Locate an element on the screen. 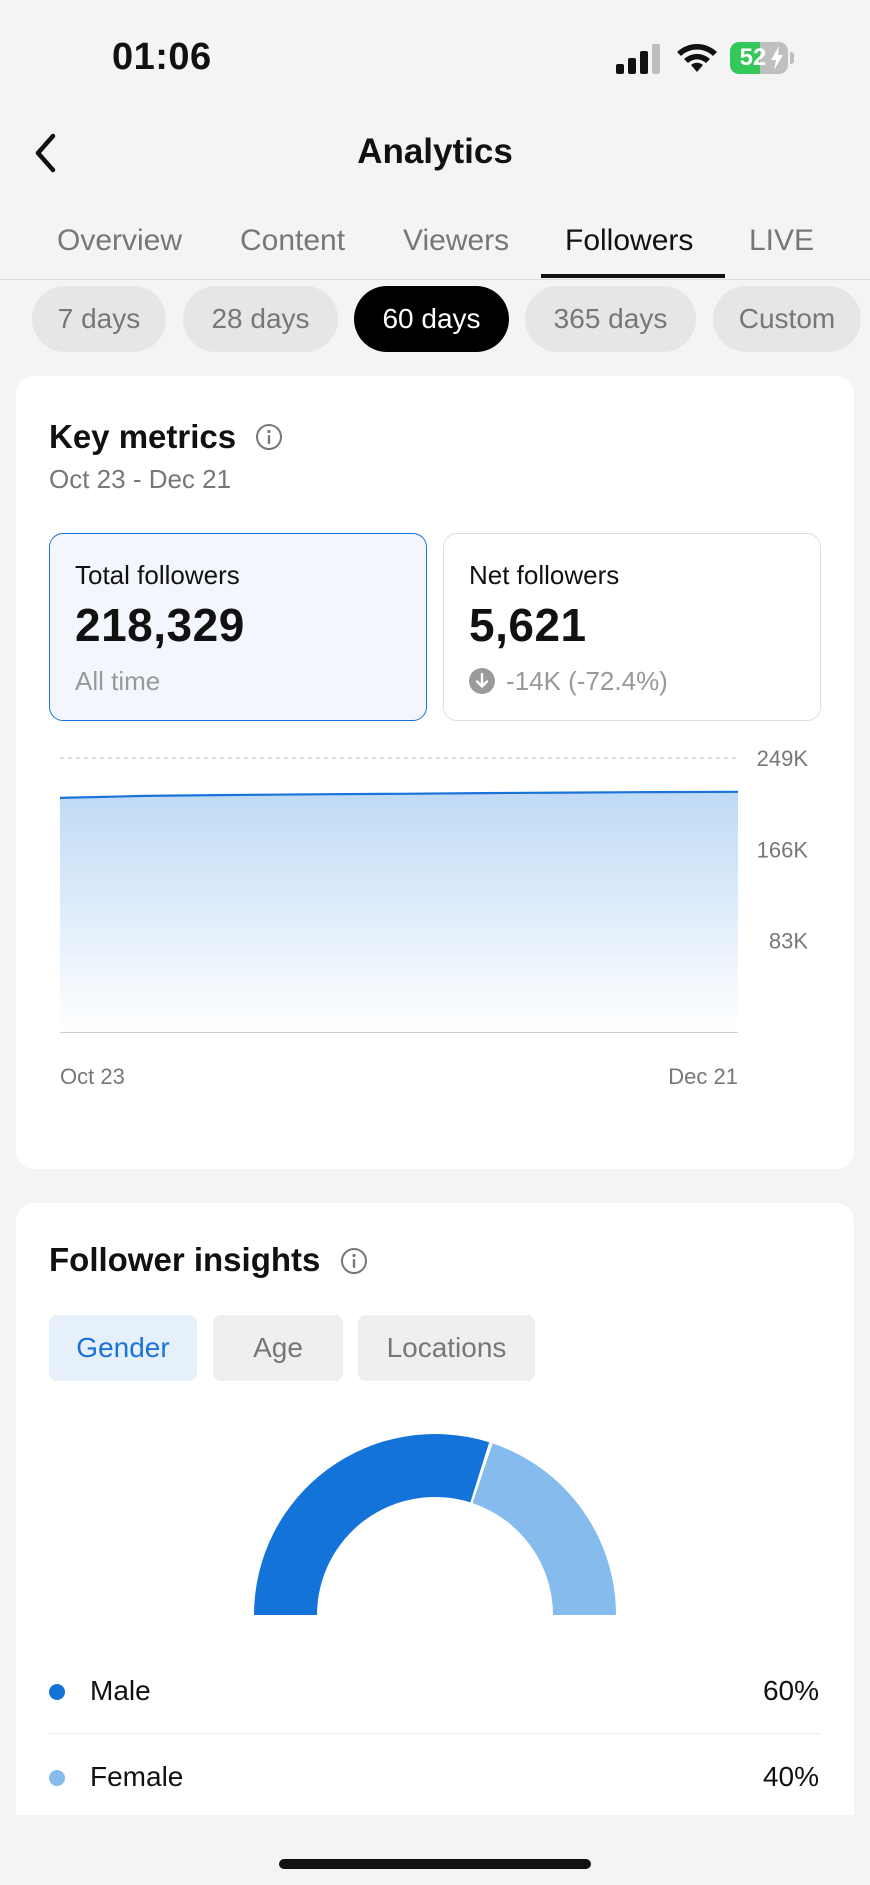 The width and height of the screenshot is (870, 1885). back-button is located at coordinates (46, 153).